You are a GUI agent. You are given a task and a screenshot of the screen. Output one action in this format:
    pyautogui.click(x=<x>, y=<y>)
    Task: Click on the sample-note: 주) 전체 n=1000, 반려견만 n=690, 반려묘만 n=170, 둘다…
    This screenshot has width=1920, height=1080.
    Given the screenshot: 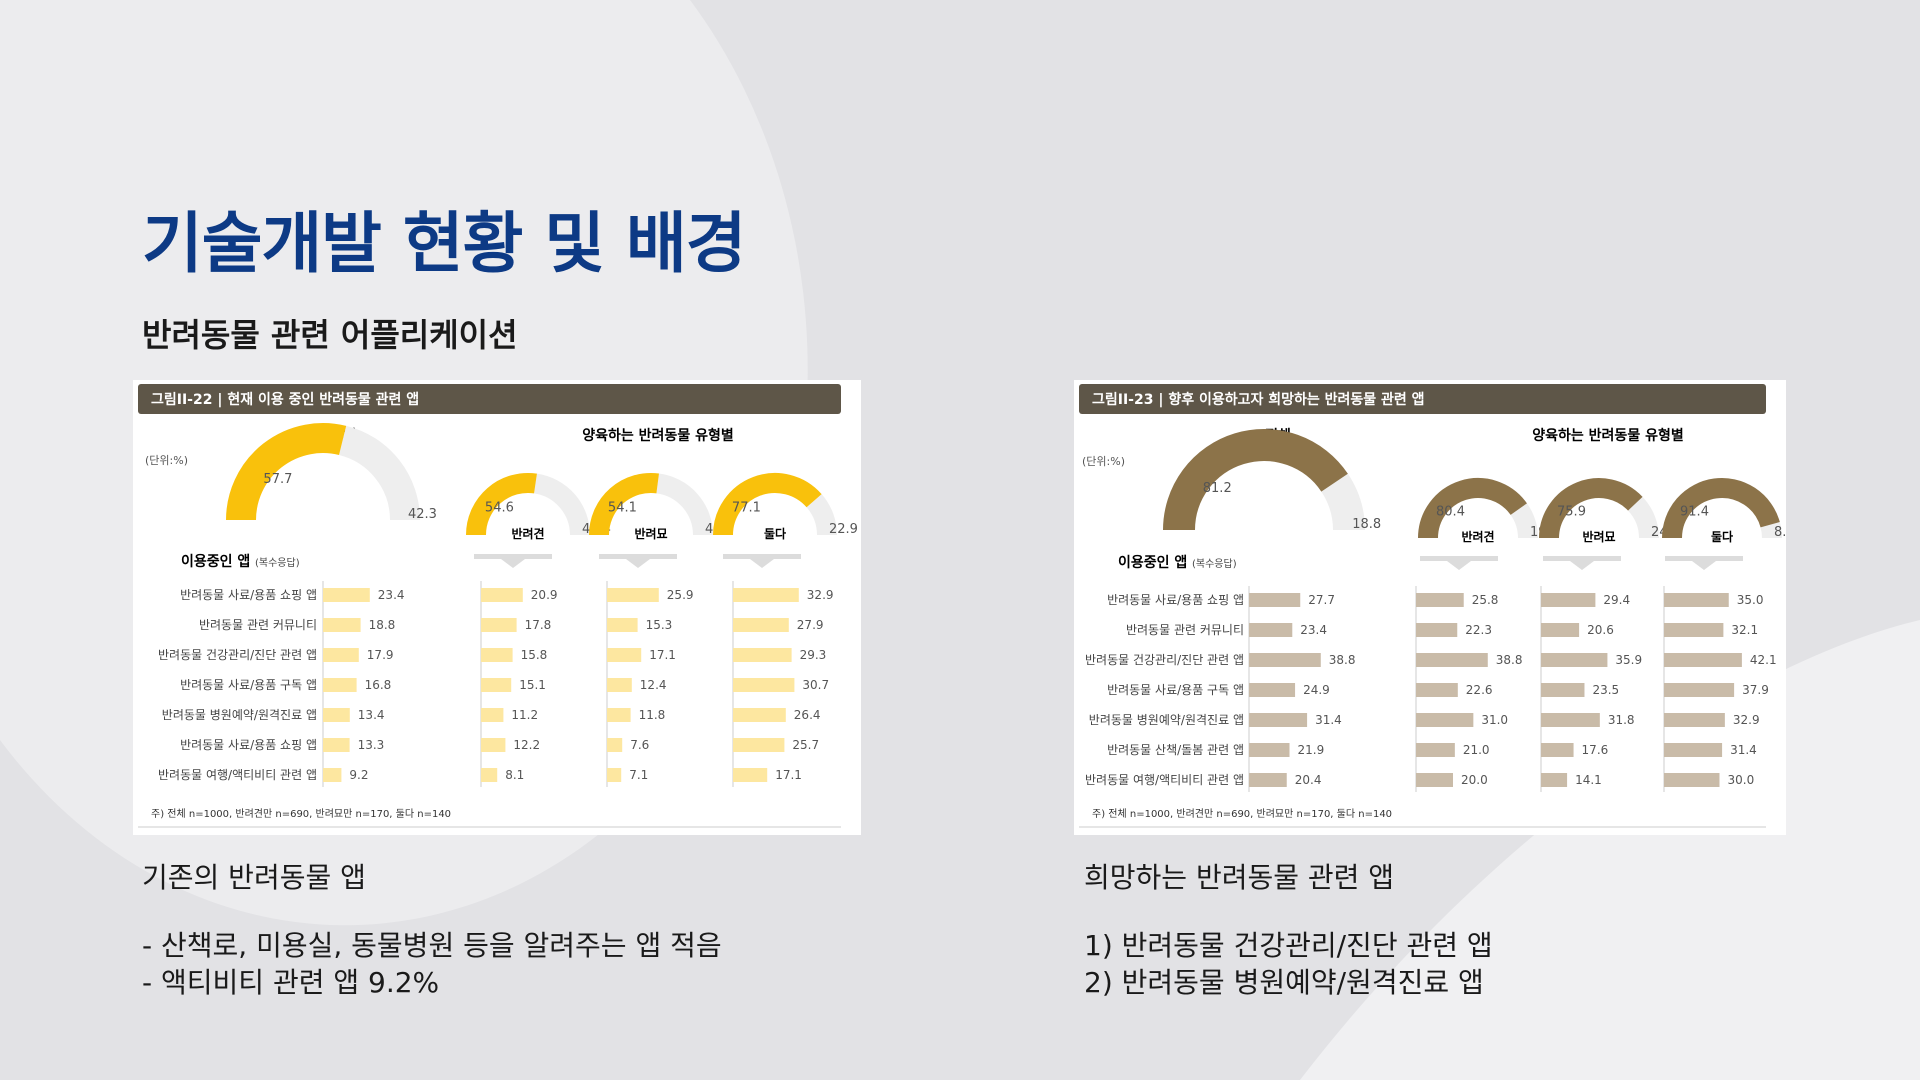 What is the action you would take?
    pyautogui.click(x=301, y=814)
    